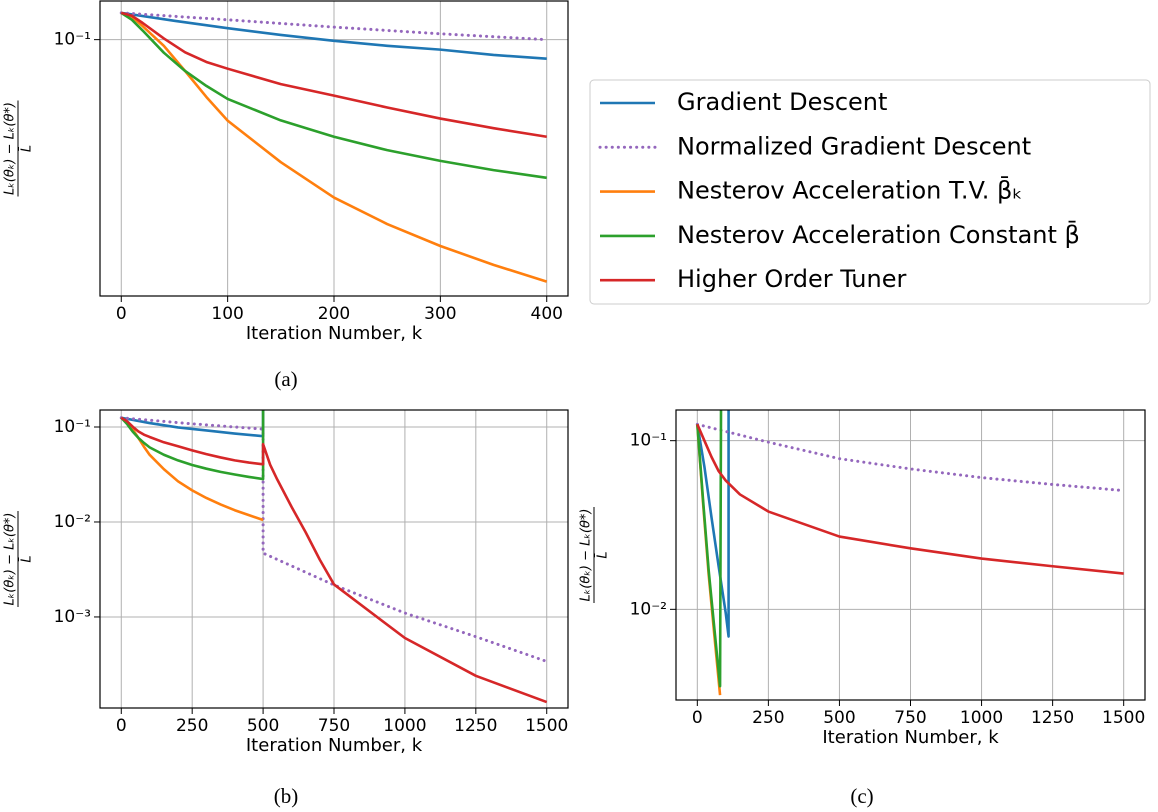 This screenshot has width=1158, height=812. What do you see at coordinates (547, 314) in the screenshot?
I see `x-tick-label: 400` at bounding box center [547, 314].